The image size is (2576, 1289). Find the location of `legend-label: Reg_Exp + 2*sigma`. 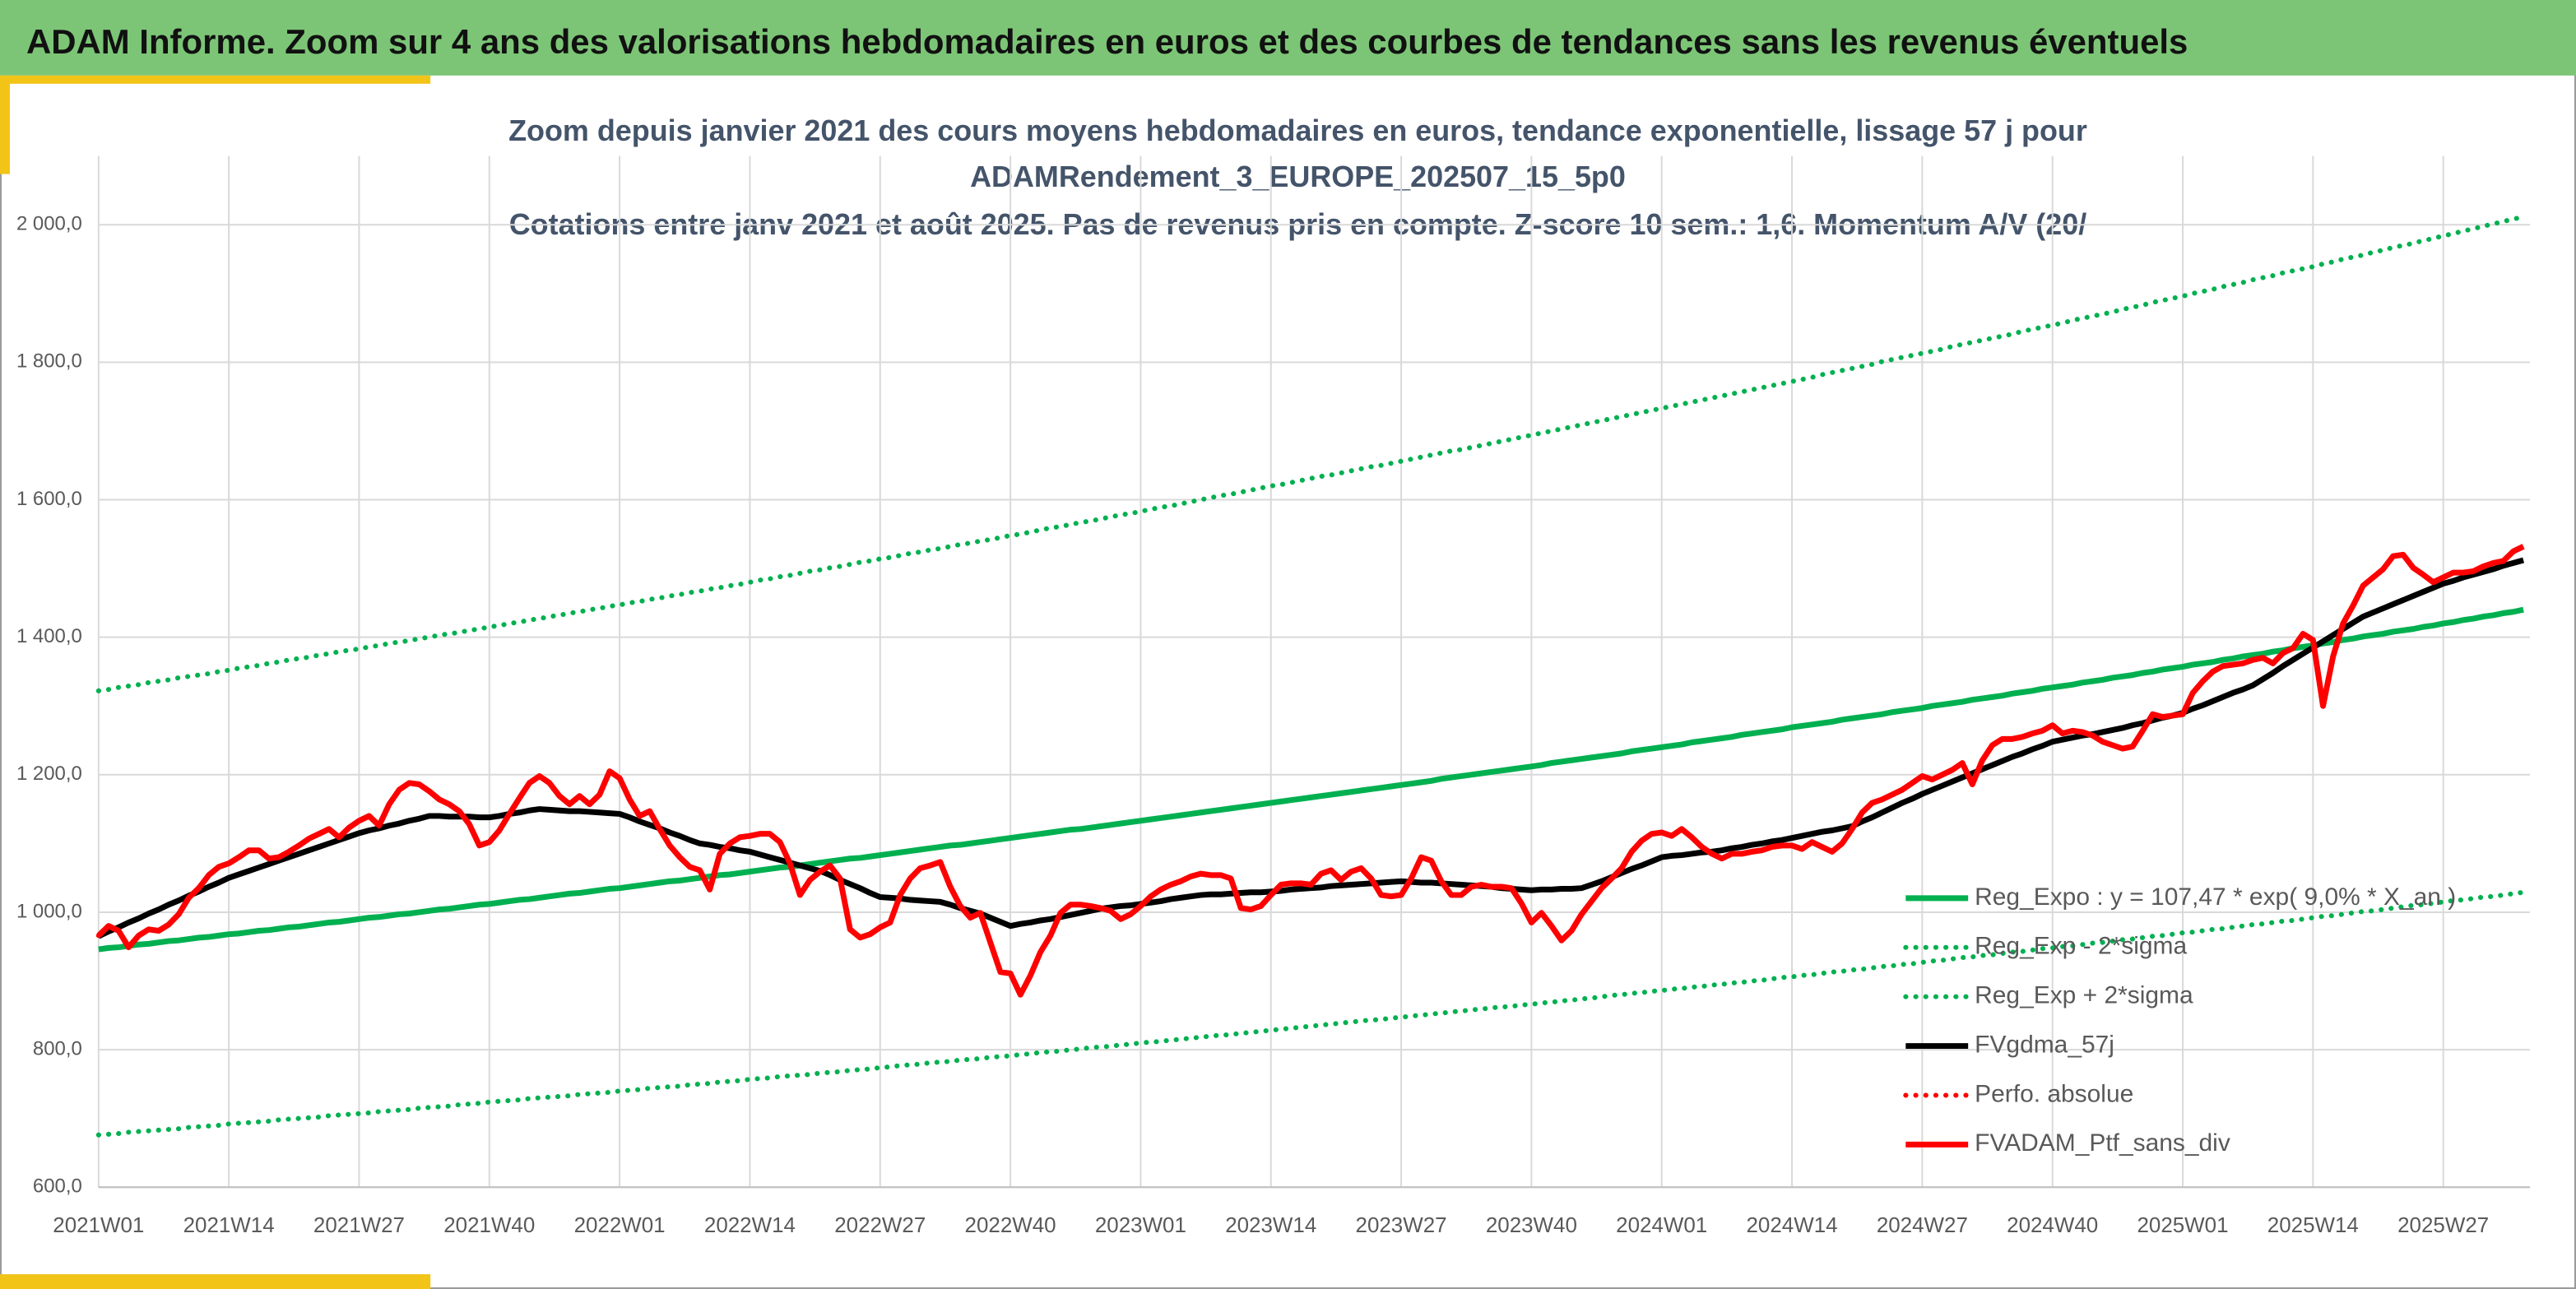

legend-label: Reg_Exp + 2*sigma is located at coordinates (2084, 995).